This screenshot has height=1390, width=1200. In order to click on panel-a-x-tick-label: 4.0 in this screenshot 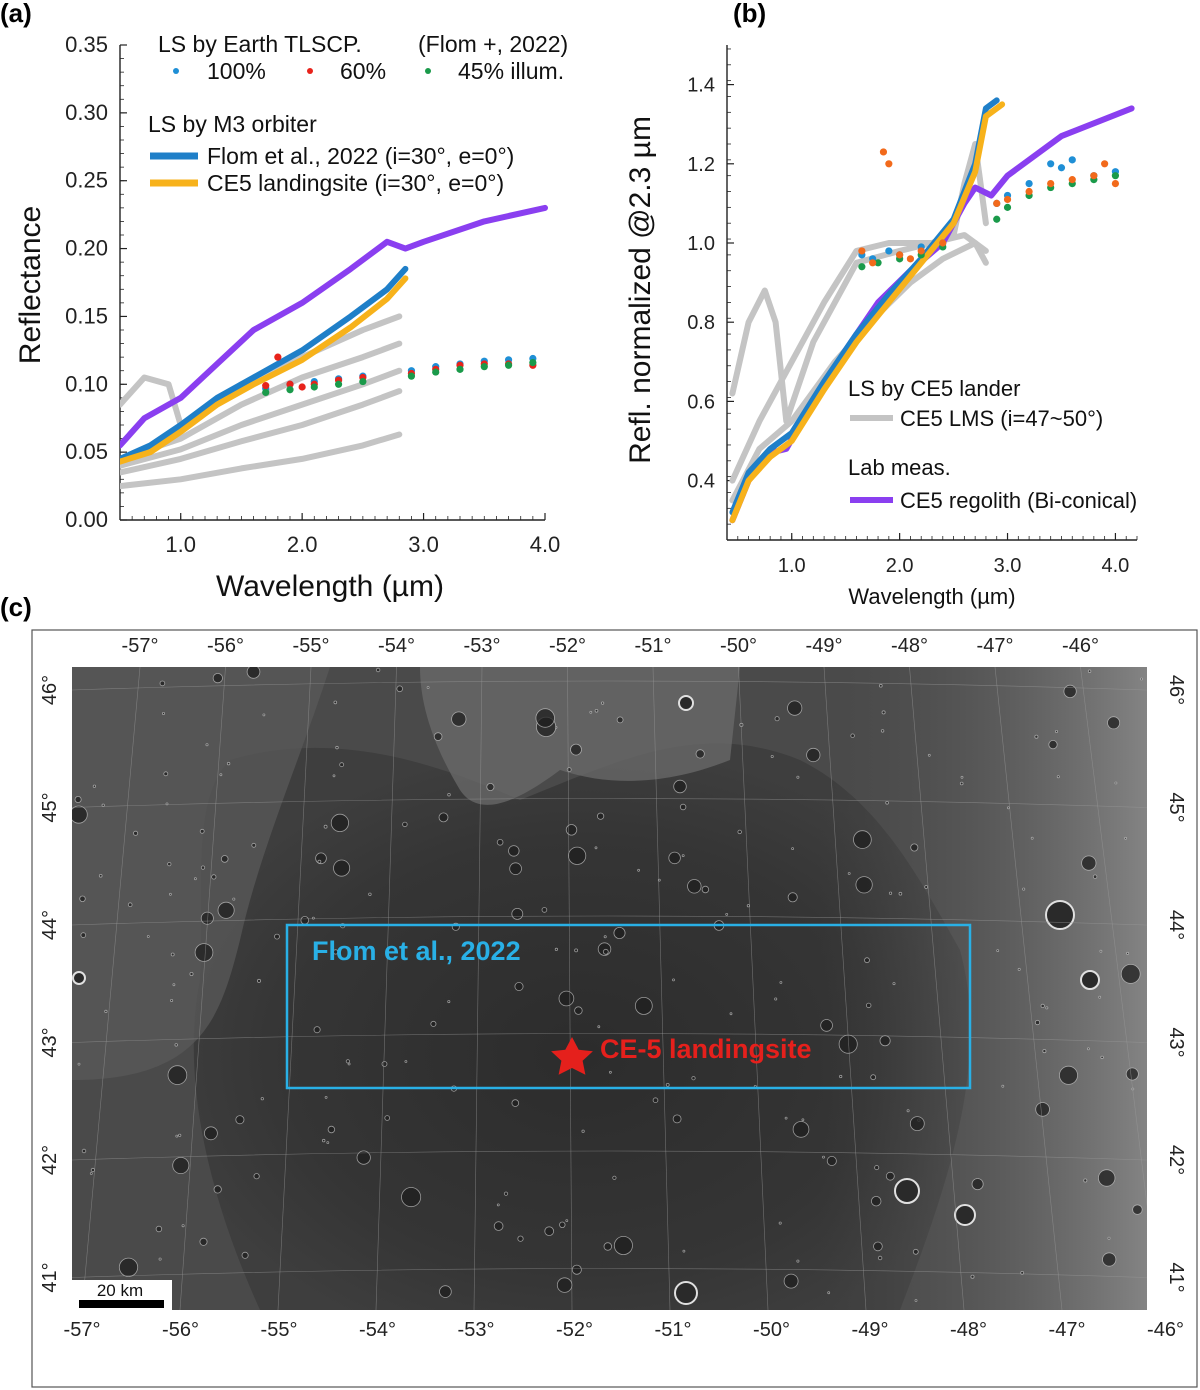, I will do `click(545, 544)`.